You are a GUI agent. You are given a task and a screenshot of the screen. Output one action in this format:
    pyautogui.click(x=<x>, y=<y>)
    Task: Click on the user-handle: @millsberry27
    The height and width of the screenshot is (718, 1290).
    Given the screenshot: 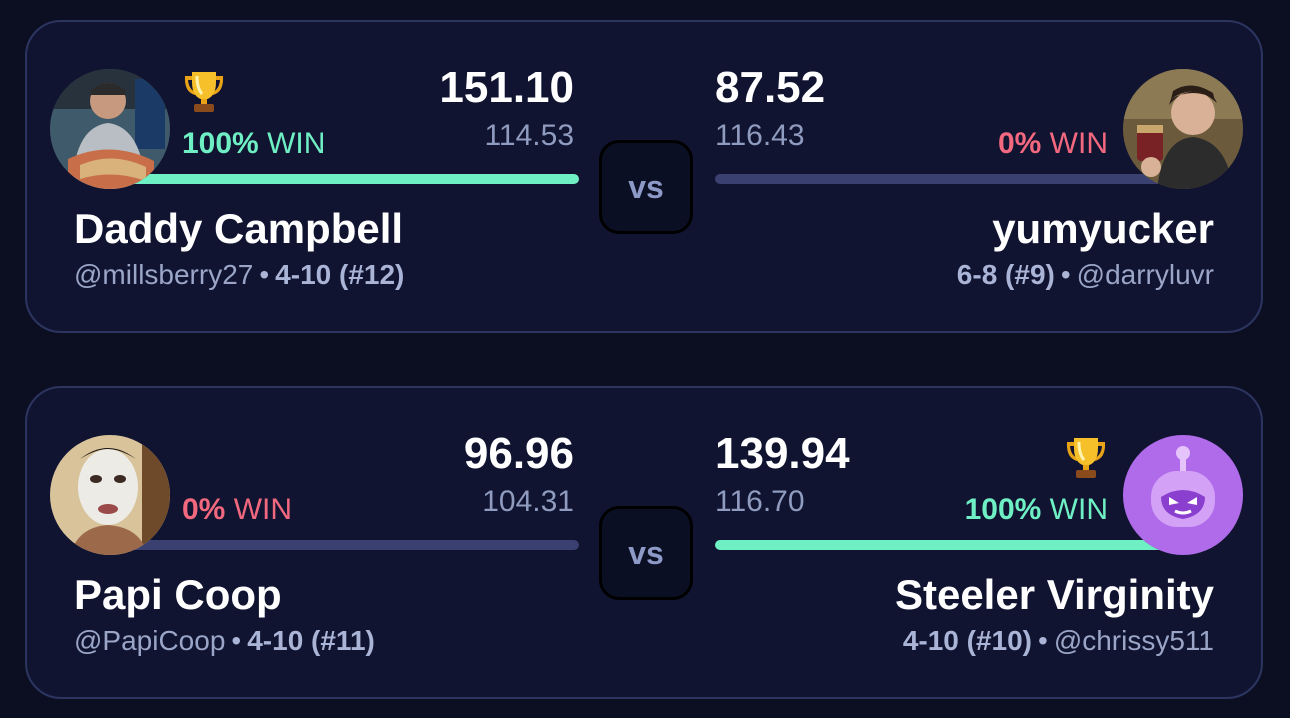 What is the action you would take?
    pyautogui.click(x=164, y=274)
    